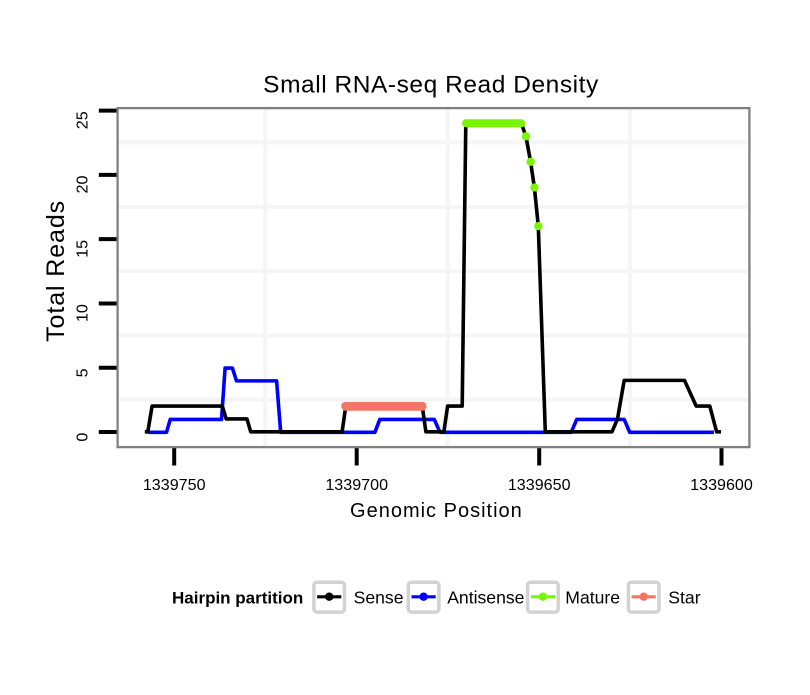  What do you see at coordinates (82, 437) in the screenshot?
I see `svg-text: 0` at bounding box center [82, 437].